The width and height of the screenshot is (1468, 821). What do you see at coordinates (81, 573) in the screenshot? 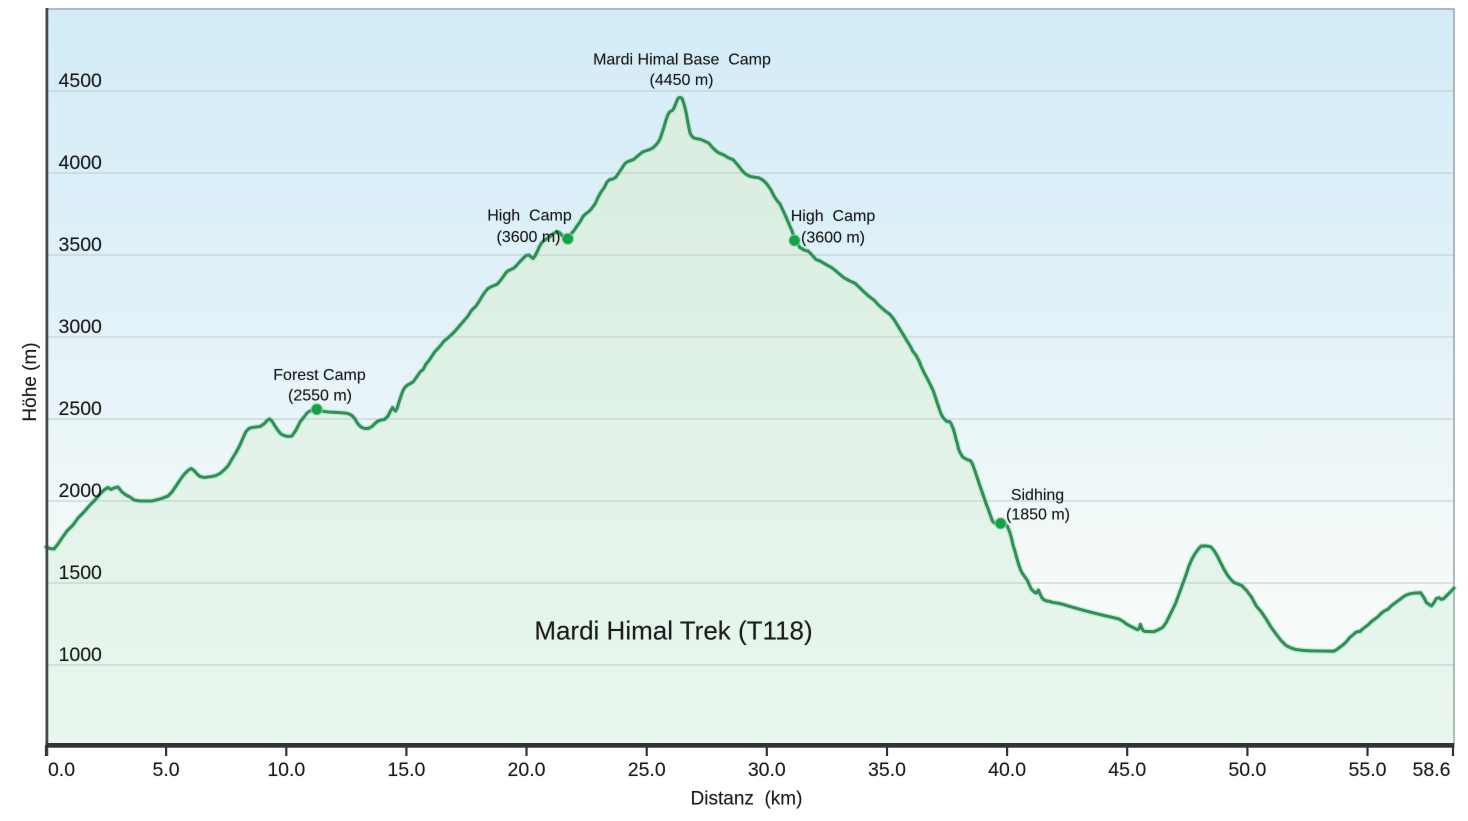
I see `svg-text: 1500` at bounding box center [81, 573].